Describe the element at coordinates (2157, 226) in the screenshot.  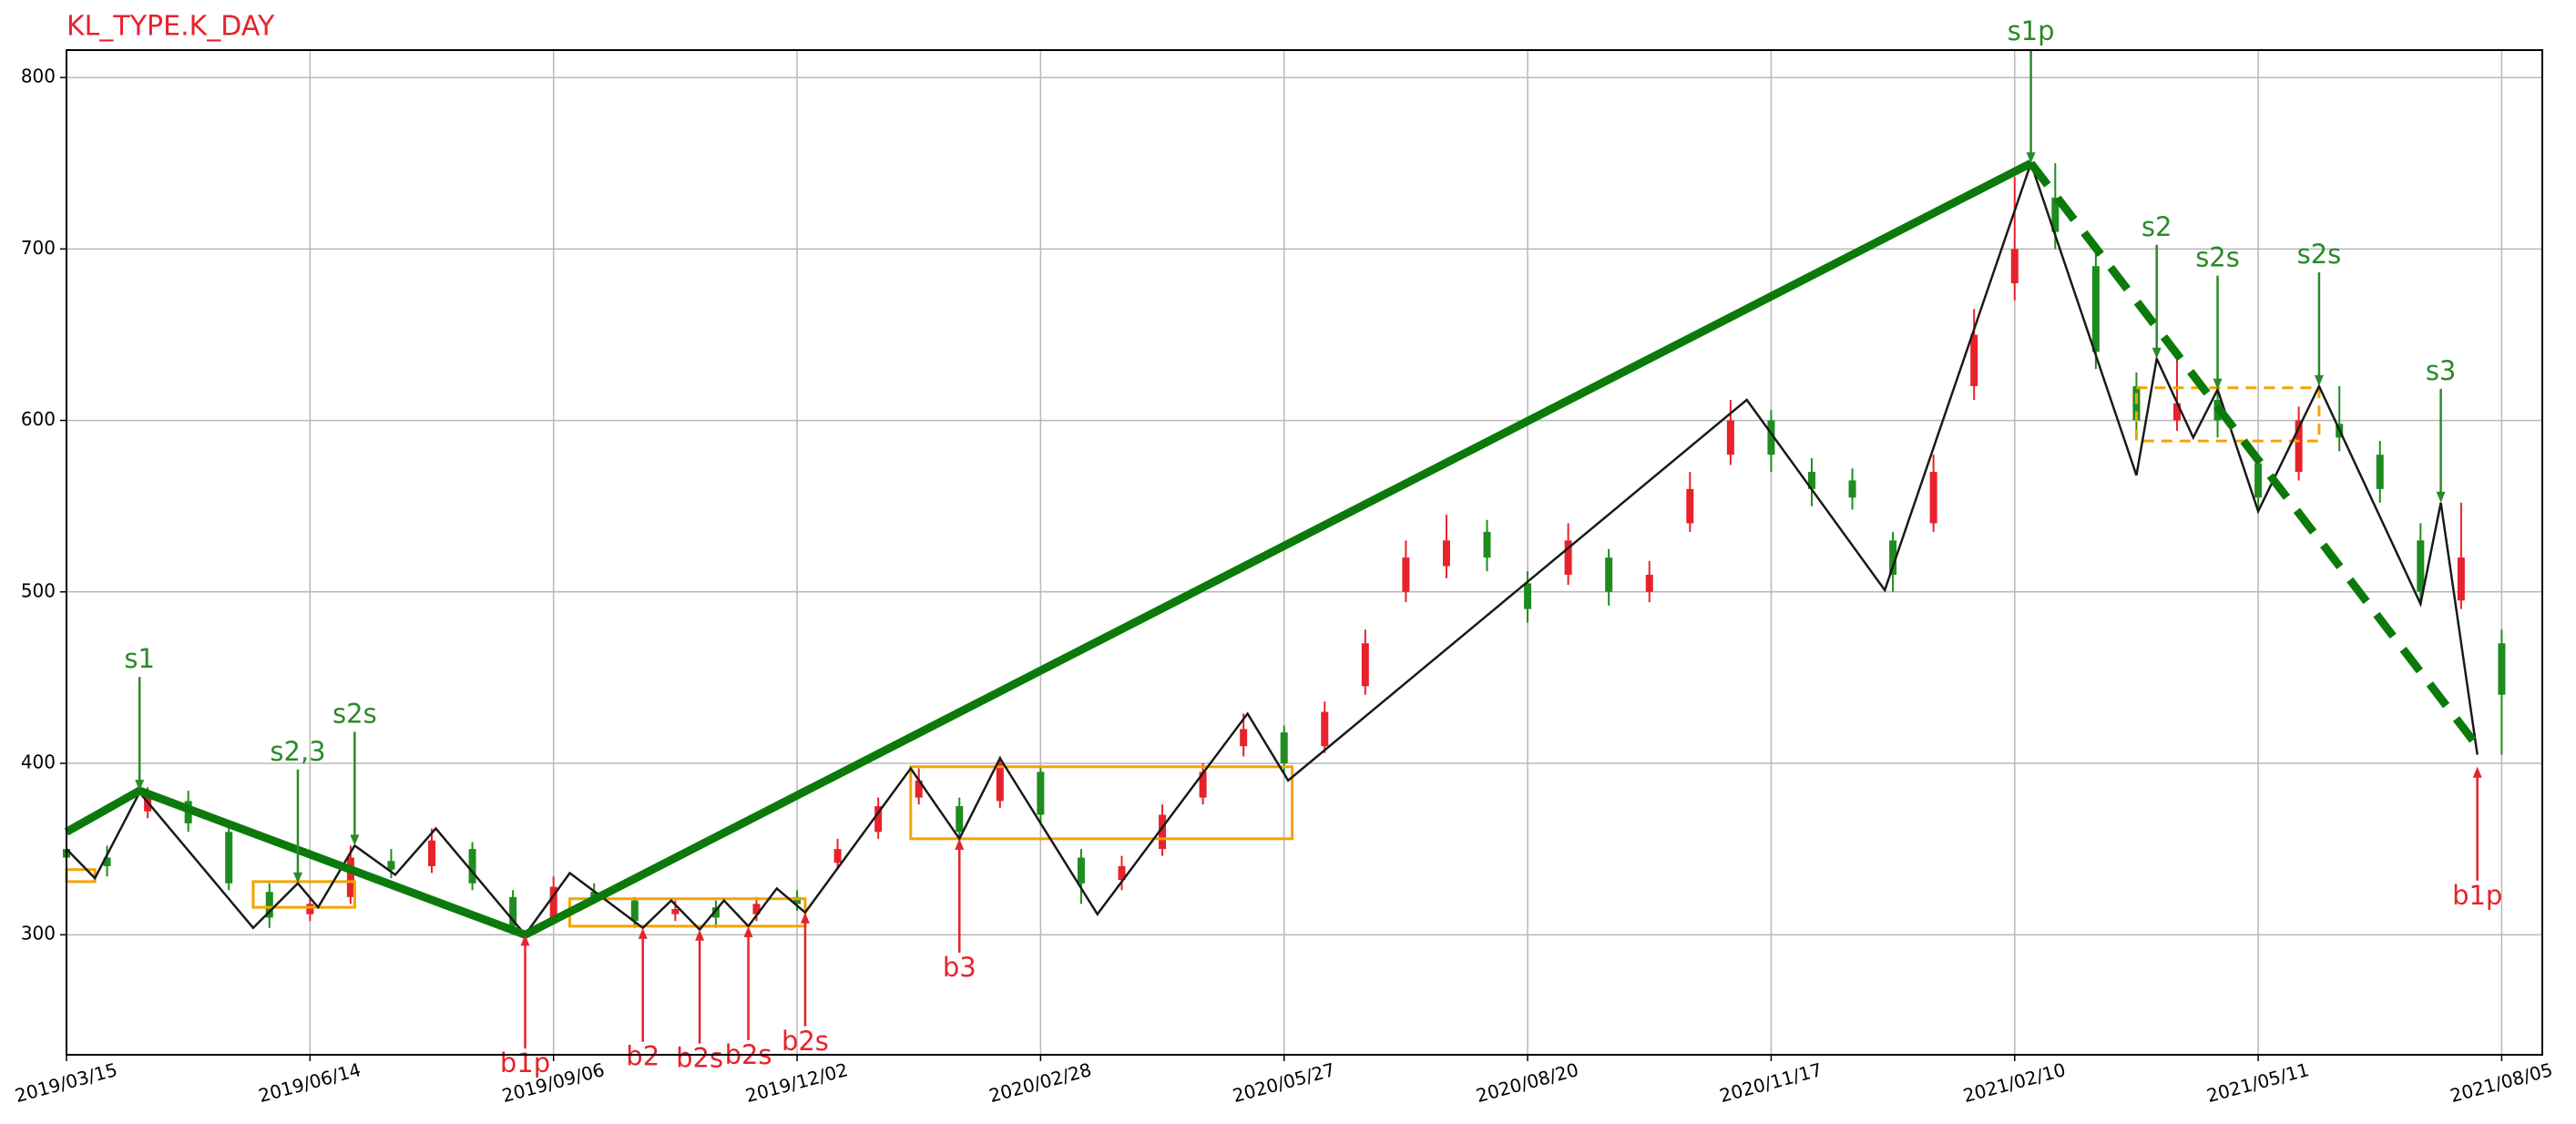
I see `bsp-label: s2` at that location.